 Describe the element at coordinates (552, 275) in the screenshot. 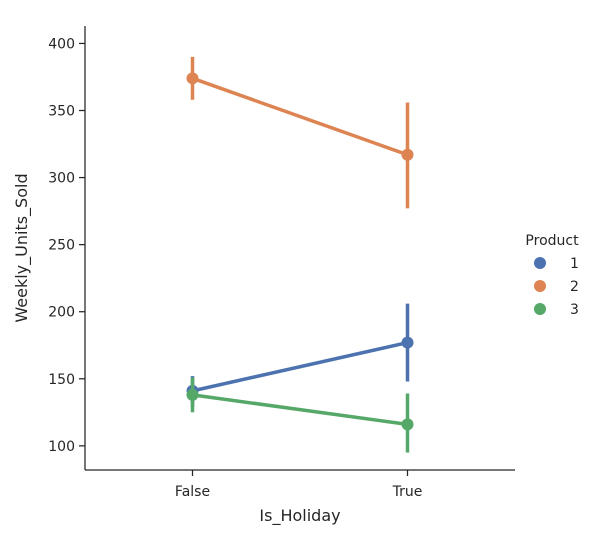

I see `legend: Product 1 2 3` at that location.